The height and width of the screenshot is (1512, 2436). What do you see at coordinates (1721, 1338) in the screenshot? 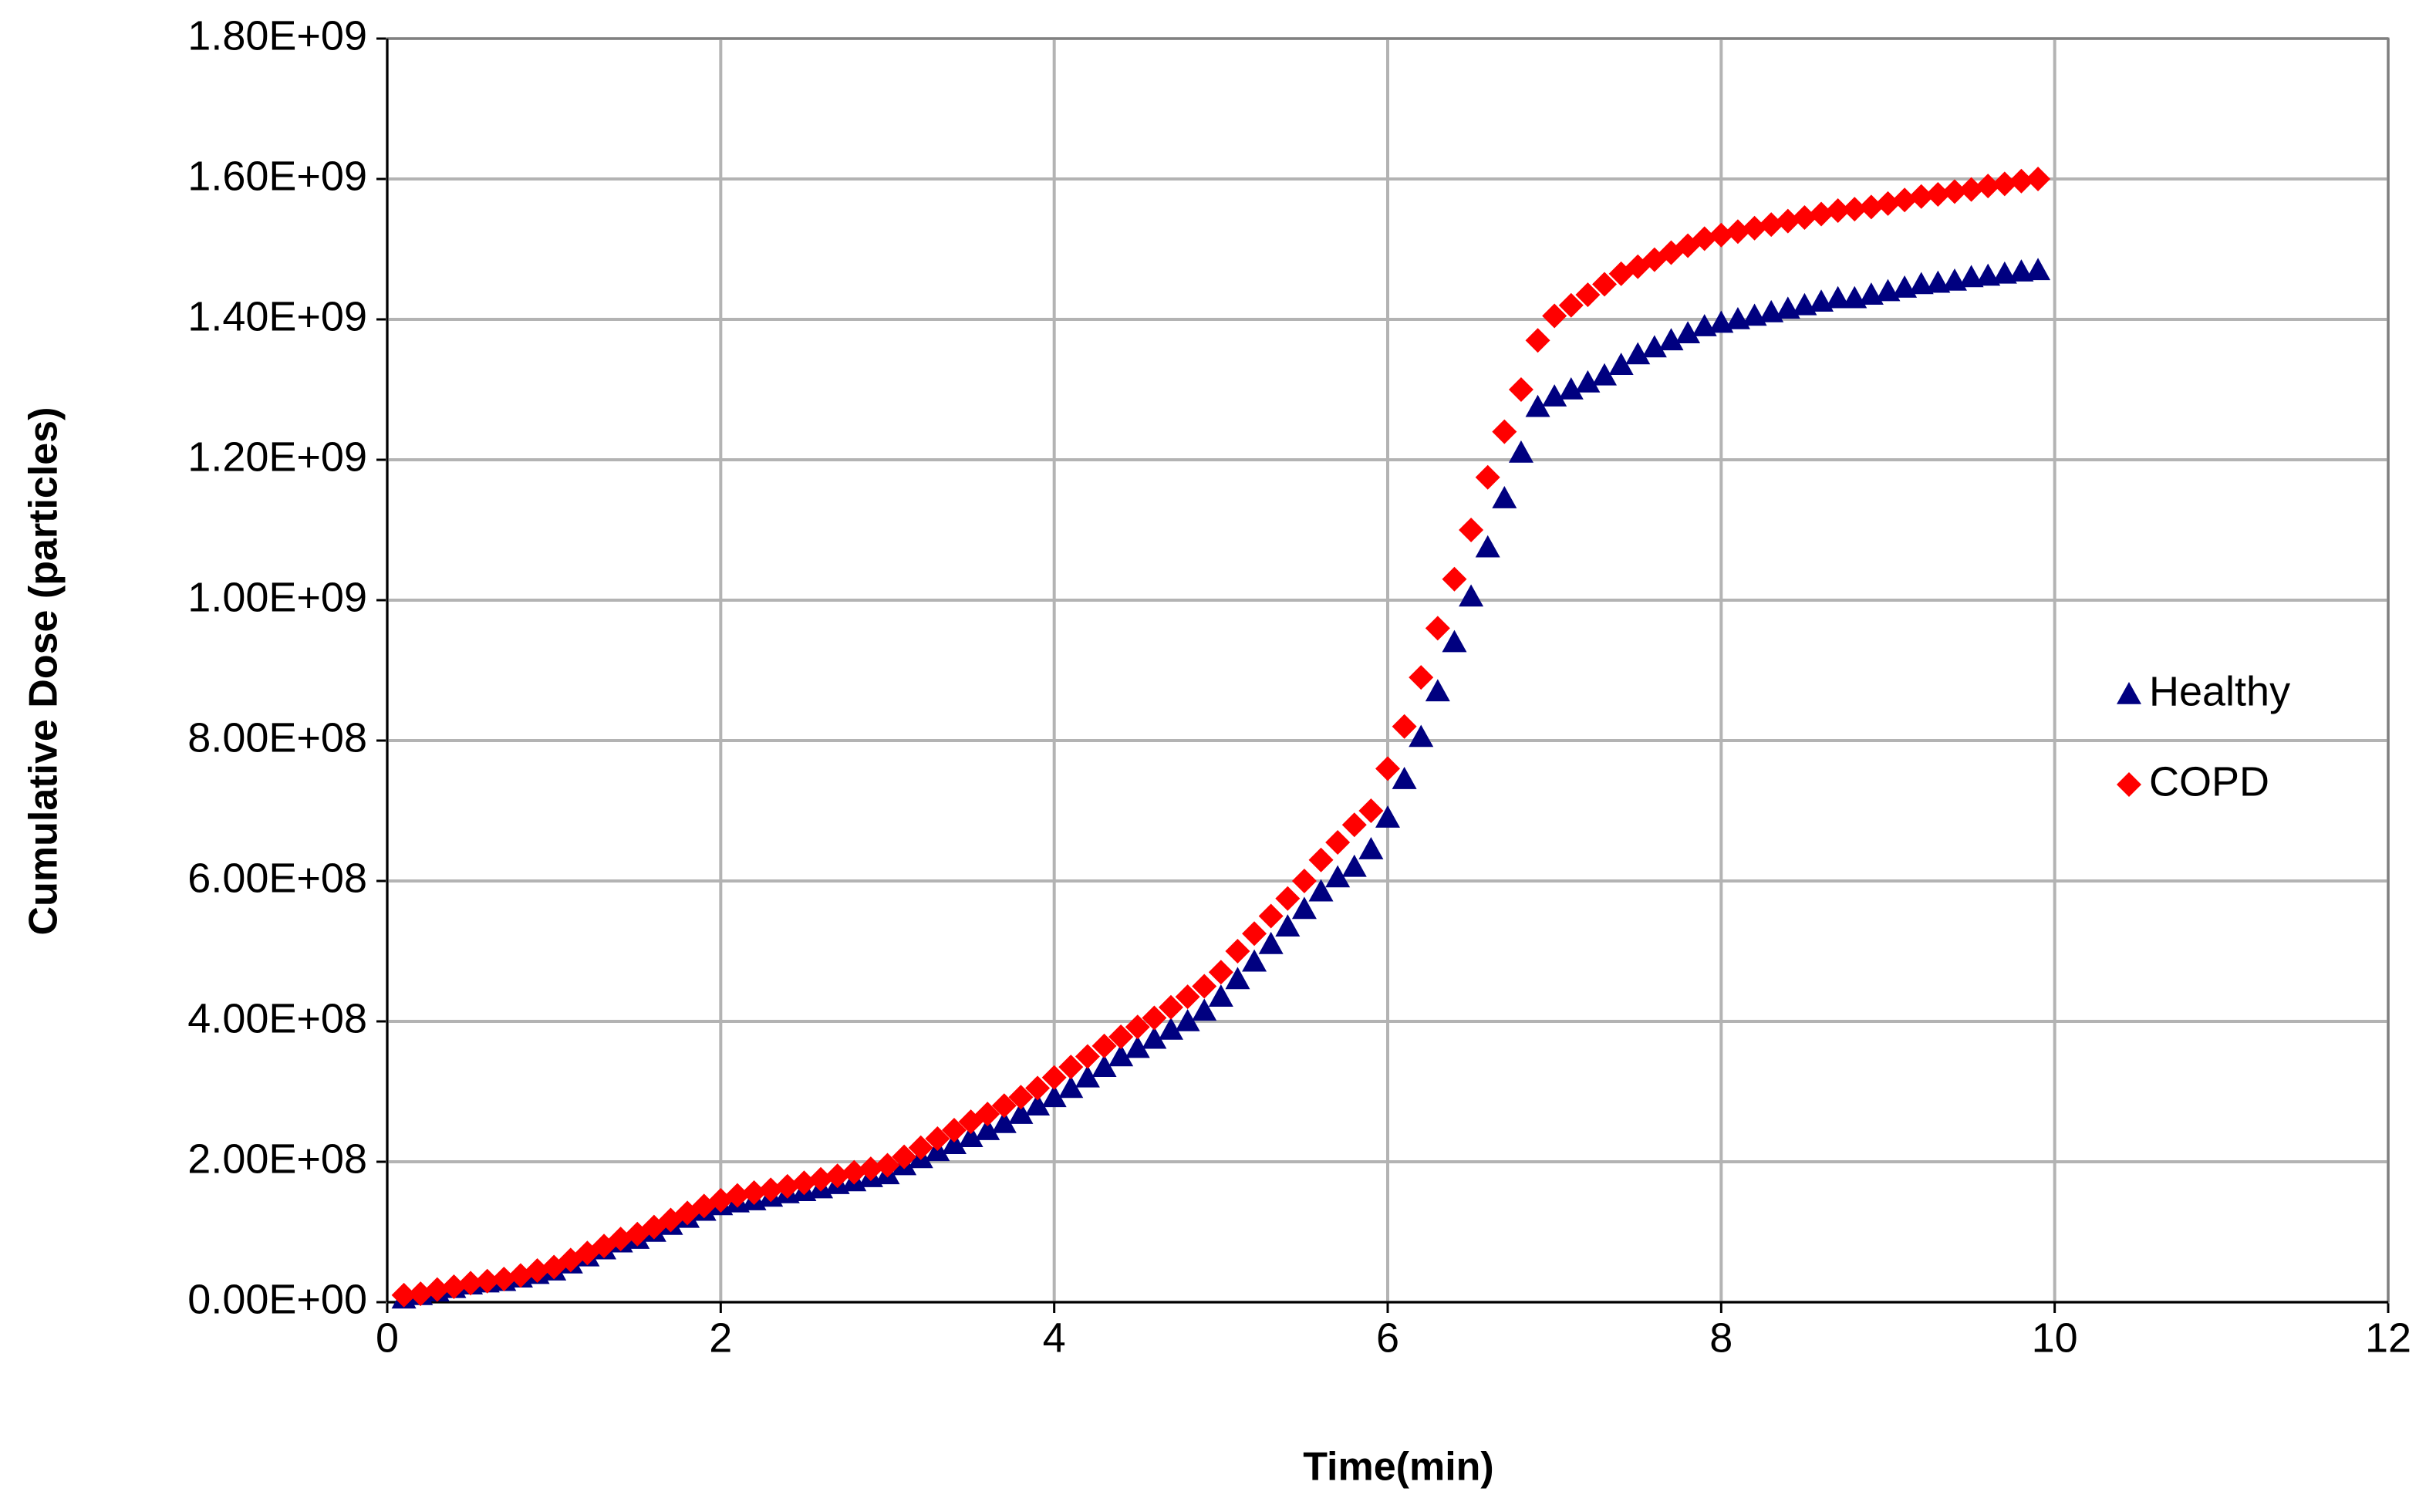
I see `x-tick-label: 8` at bounding box center [1721, 1338].